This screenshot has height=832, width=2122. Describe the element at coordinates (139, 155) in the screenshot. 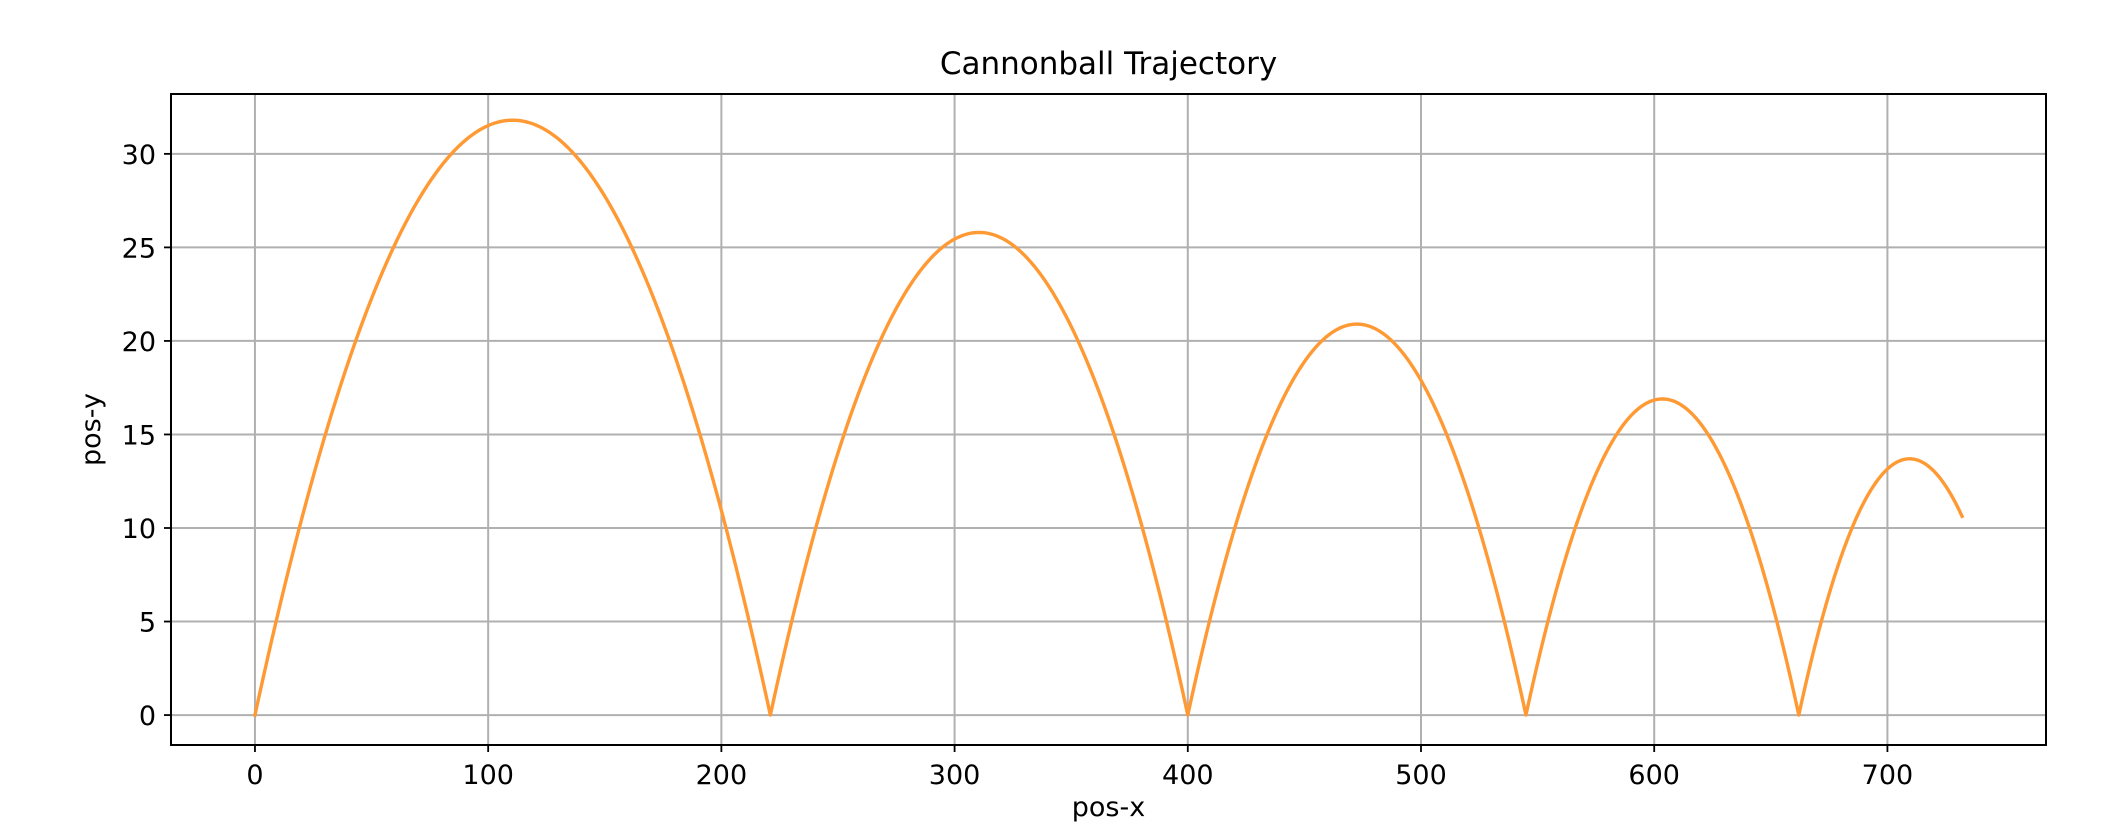

I see `y-tick-label: 30` at that location.